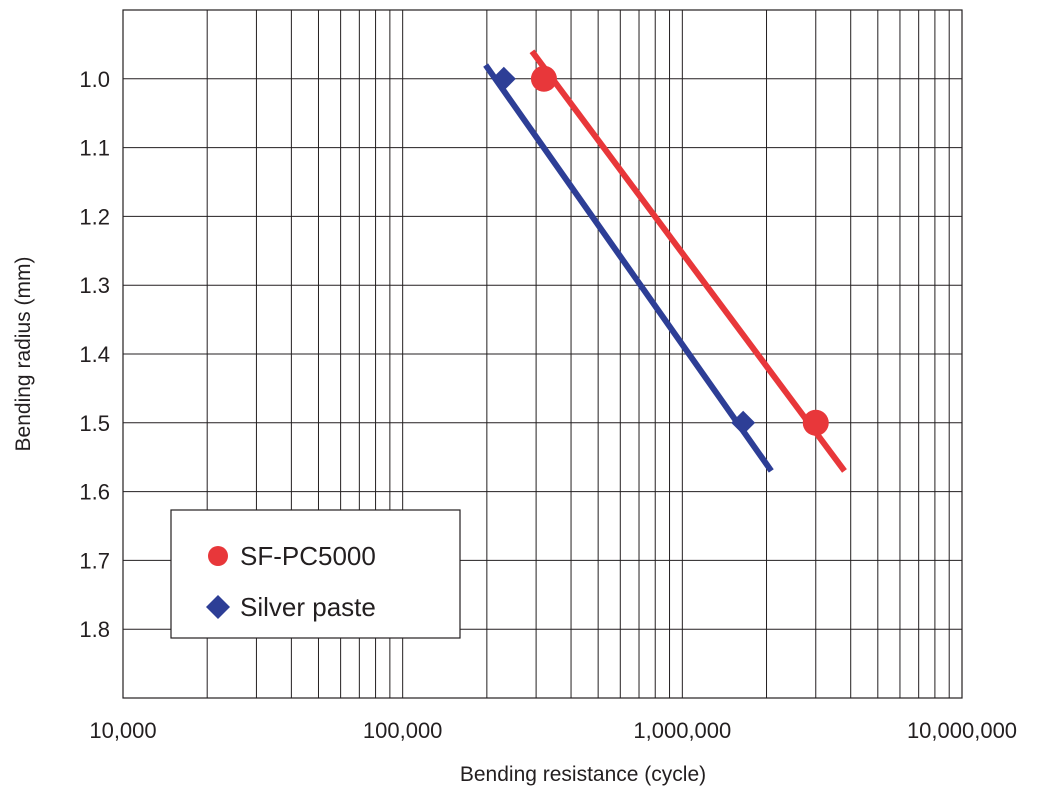  Describe the element at coordinates (94, 423) in the screenshot. I see `y-tick-label: 1.5` at that location.